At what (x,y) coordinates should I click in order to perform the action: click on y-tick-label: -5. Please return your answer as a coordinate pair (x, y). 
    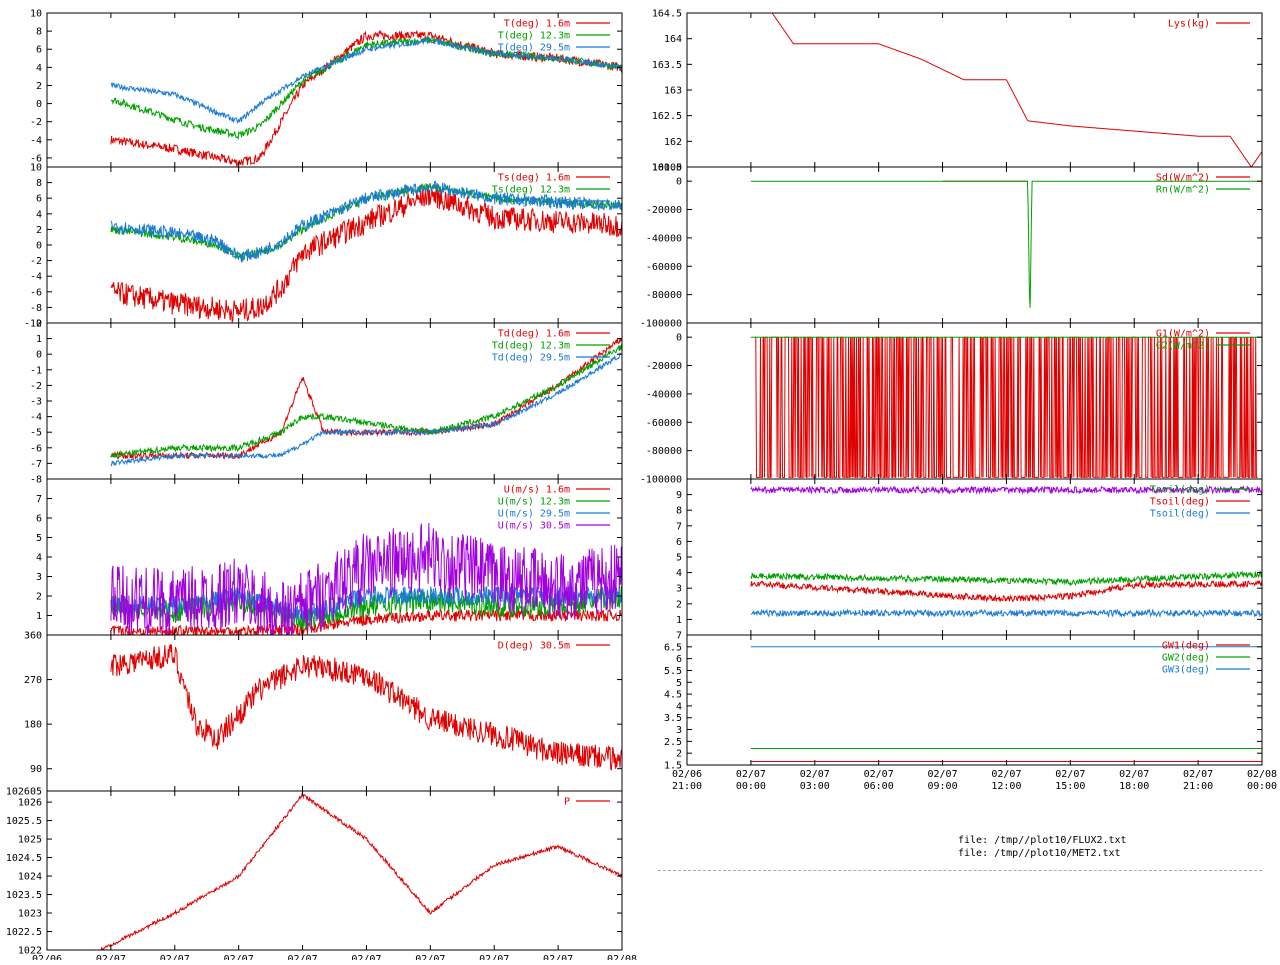
    Looking at the image, I should click on (36, 433).